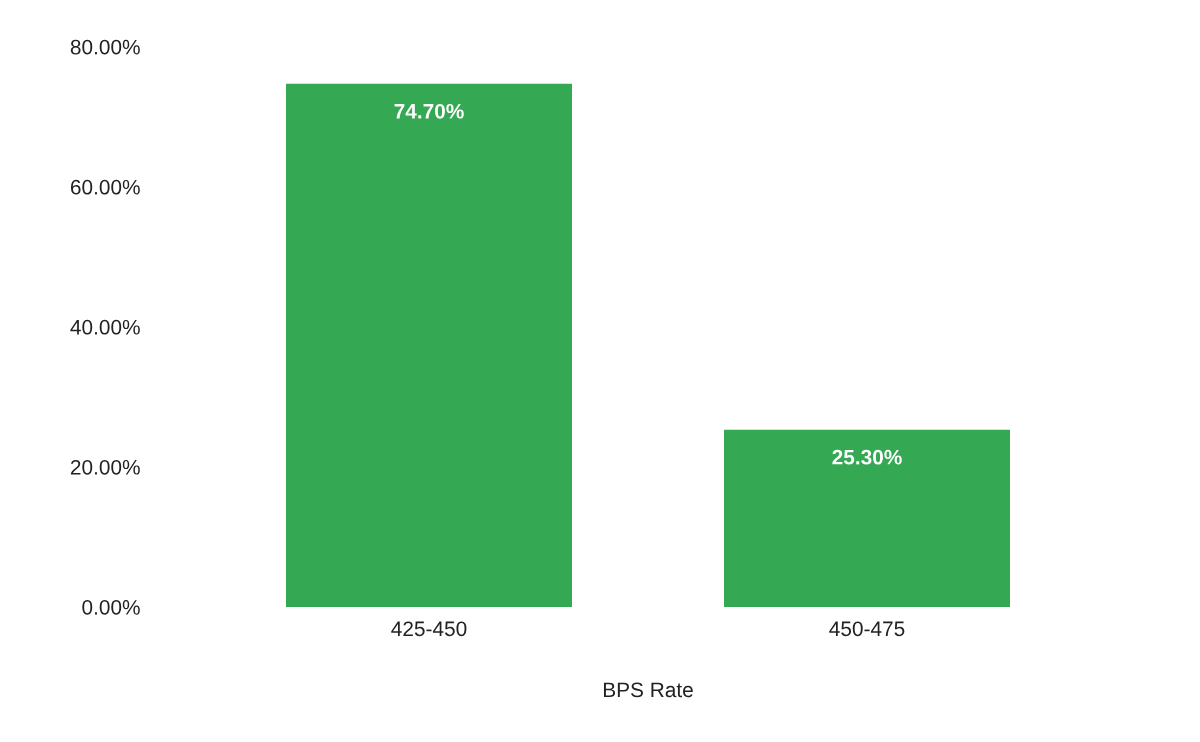  Describe the element at coordinates (429, 629) in the screenshot. I see `x-tick-label: 425-450` at that location.